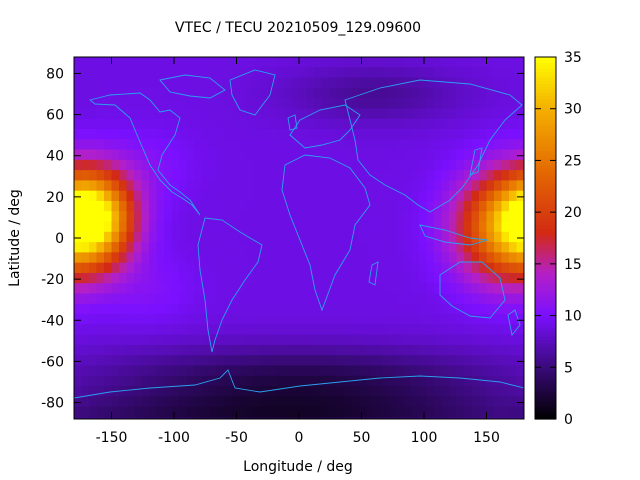 The height and width of the screenshot is (480, 640). I want to click on coastline-madagascar, so click(373, 273).